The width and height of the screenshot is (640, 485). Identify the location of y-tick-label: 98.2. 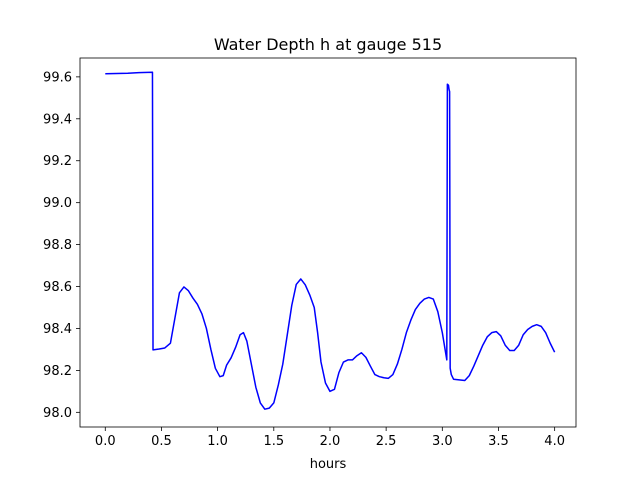
(57, 371).